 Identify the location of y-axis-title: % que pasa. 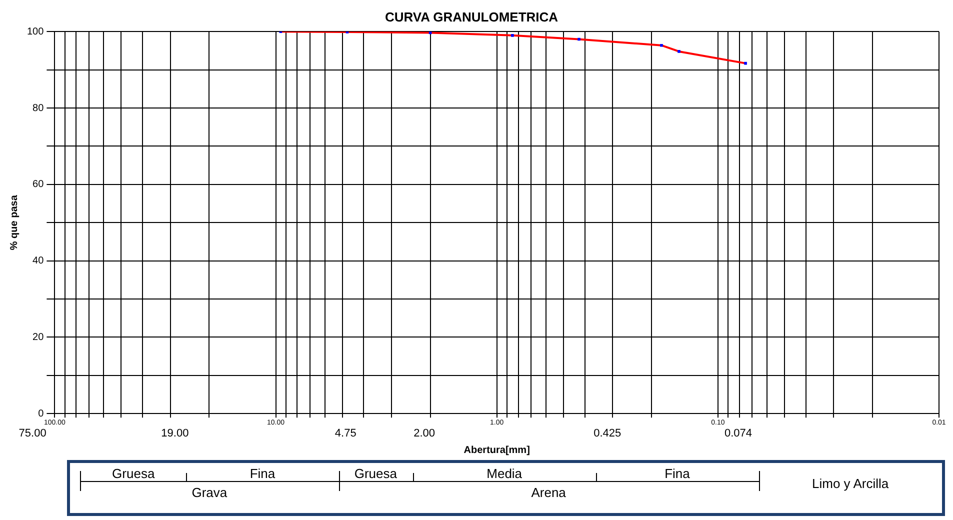
(14, 222).